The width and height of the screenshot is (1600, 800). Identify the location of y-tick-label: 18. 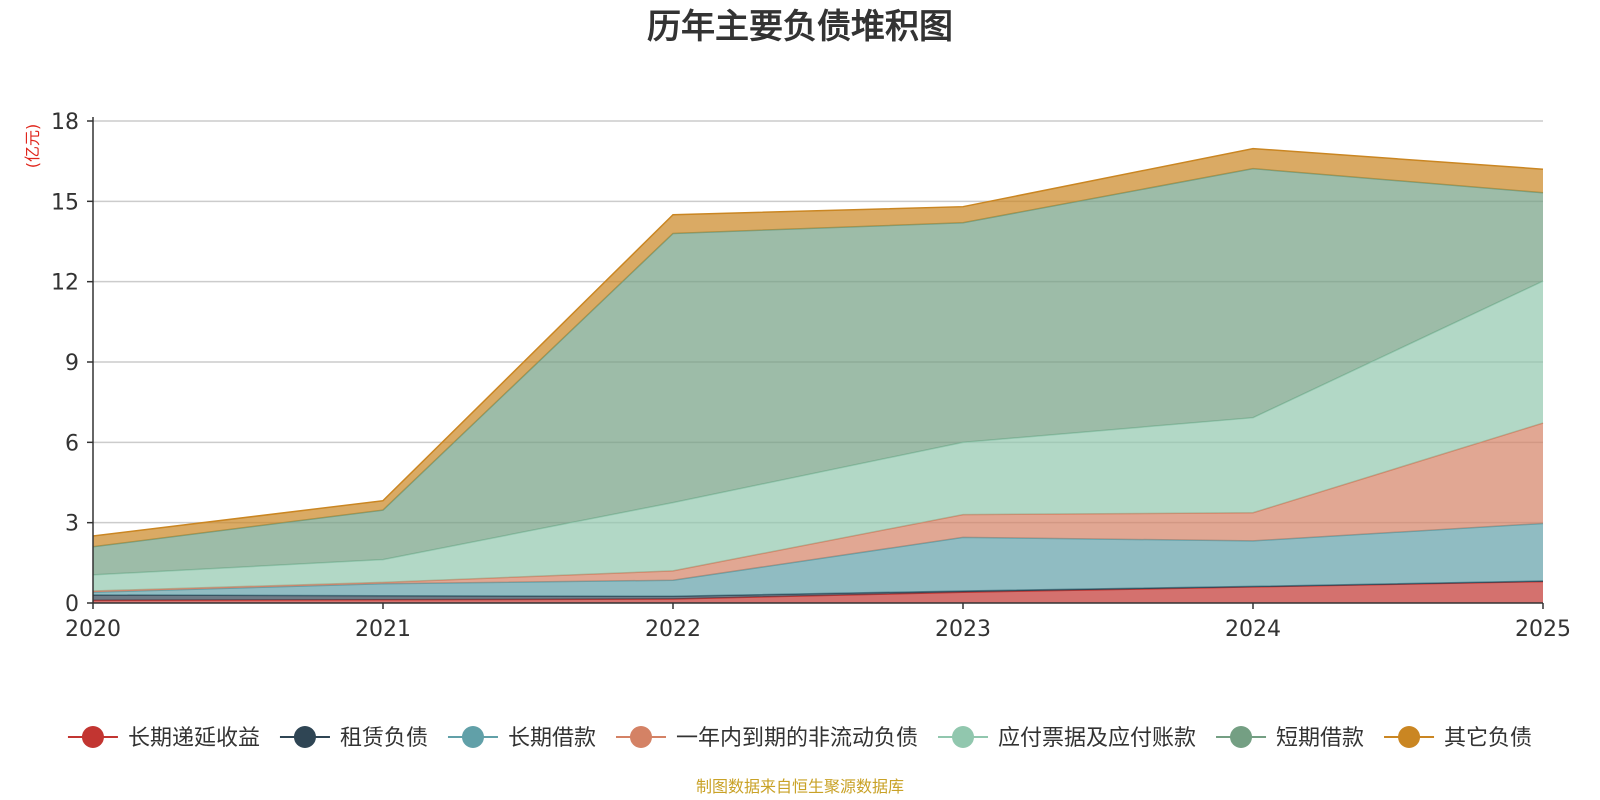
(65, 122).